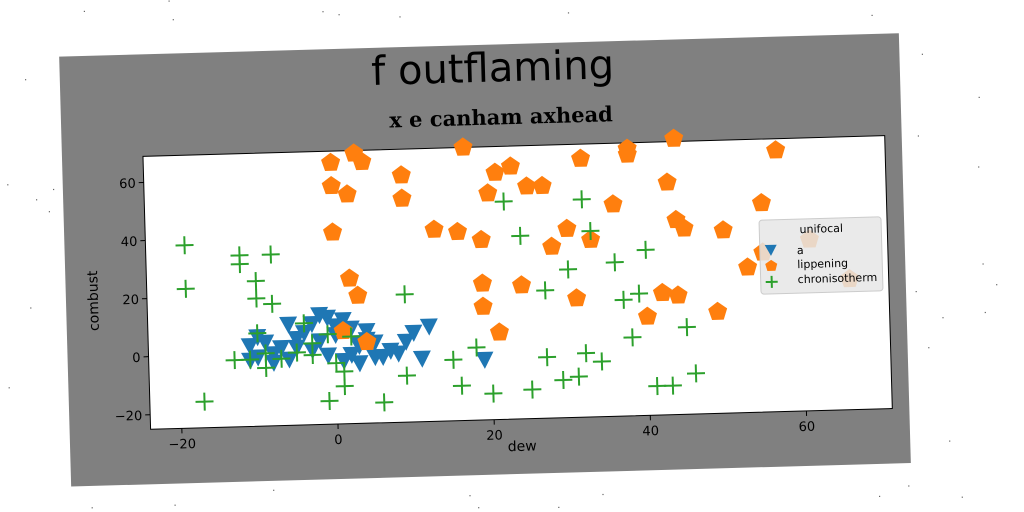  What do you see at coordinates (822, 264) in the screenshot?
I see `legend-label-lippening: lippening` at bounding box center [822, 264].